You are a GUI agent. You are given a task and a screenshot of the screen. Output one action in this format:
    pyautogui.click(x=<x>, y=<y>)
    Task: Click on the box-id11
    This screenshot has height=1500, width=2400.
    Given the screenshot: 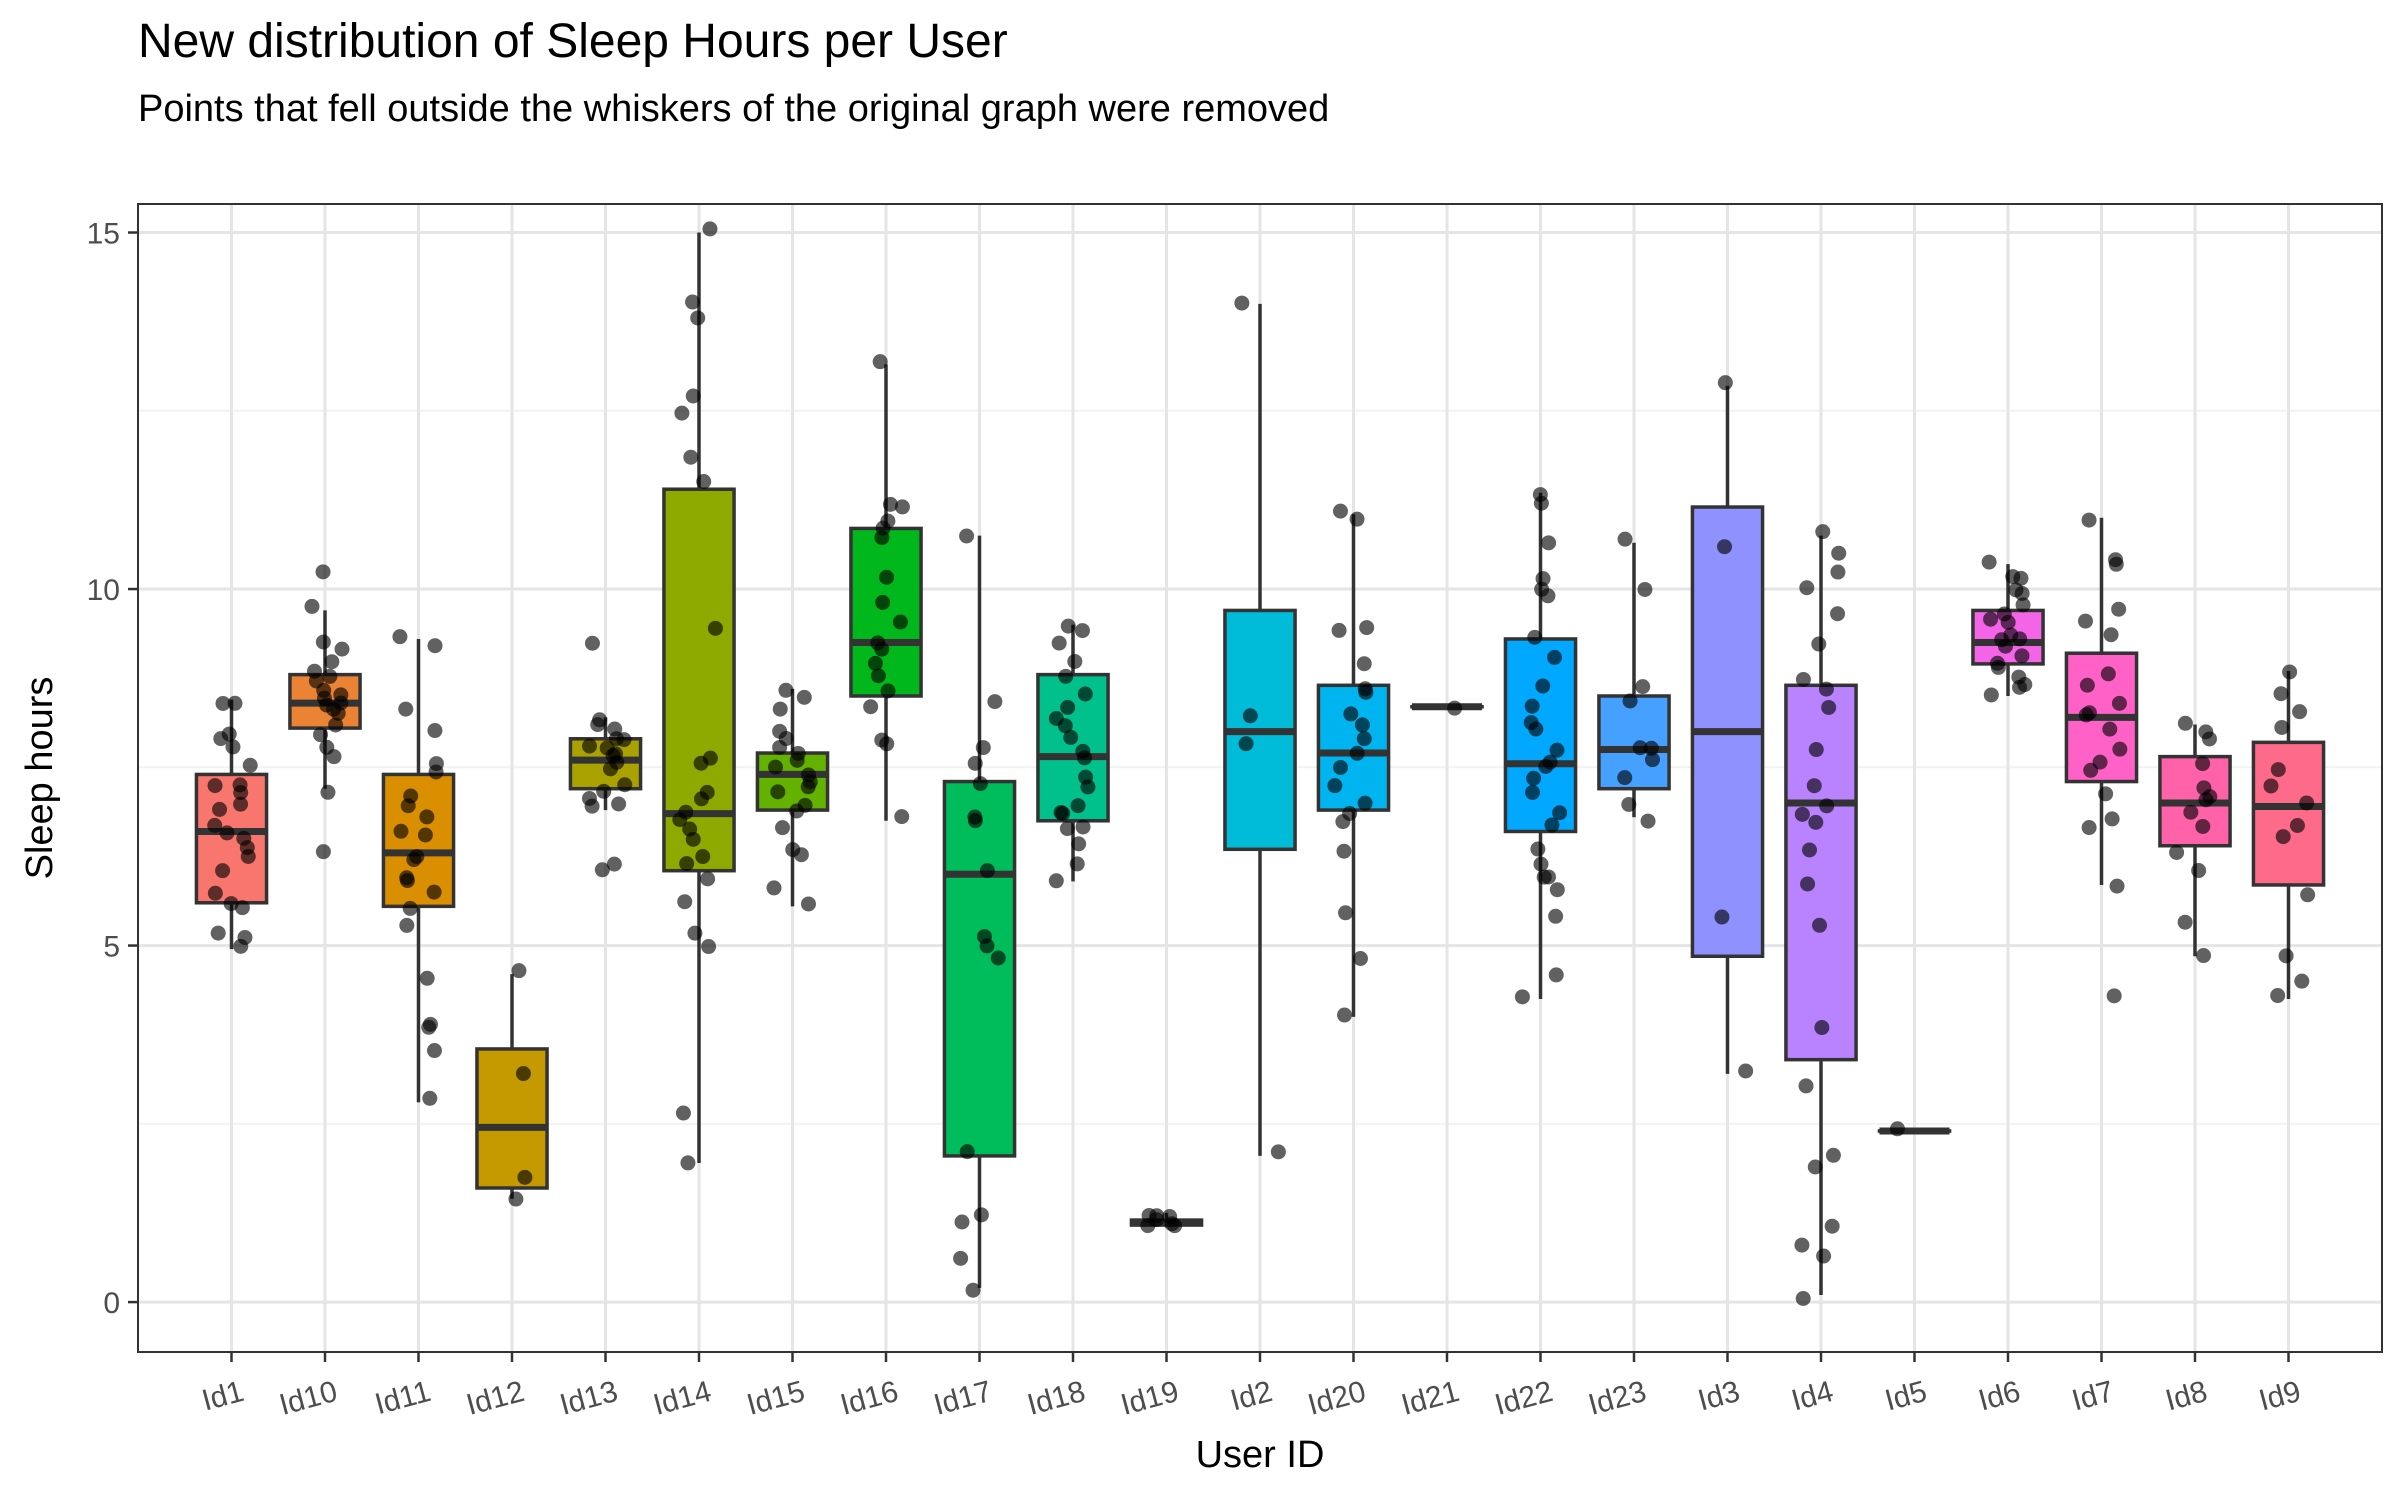 What is the action you would take?
    pyautogui.click(x=418, y=867)
    